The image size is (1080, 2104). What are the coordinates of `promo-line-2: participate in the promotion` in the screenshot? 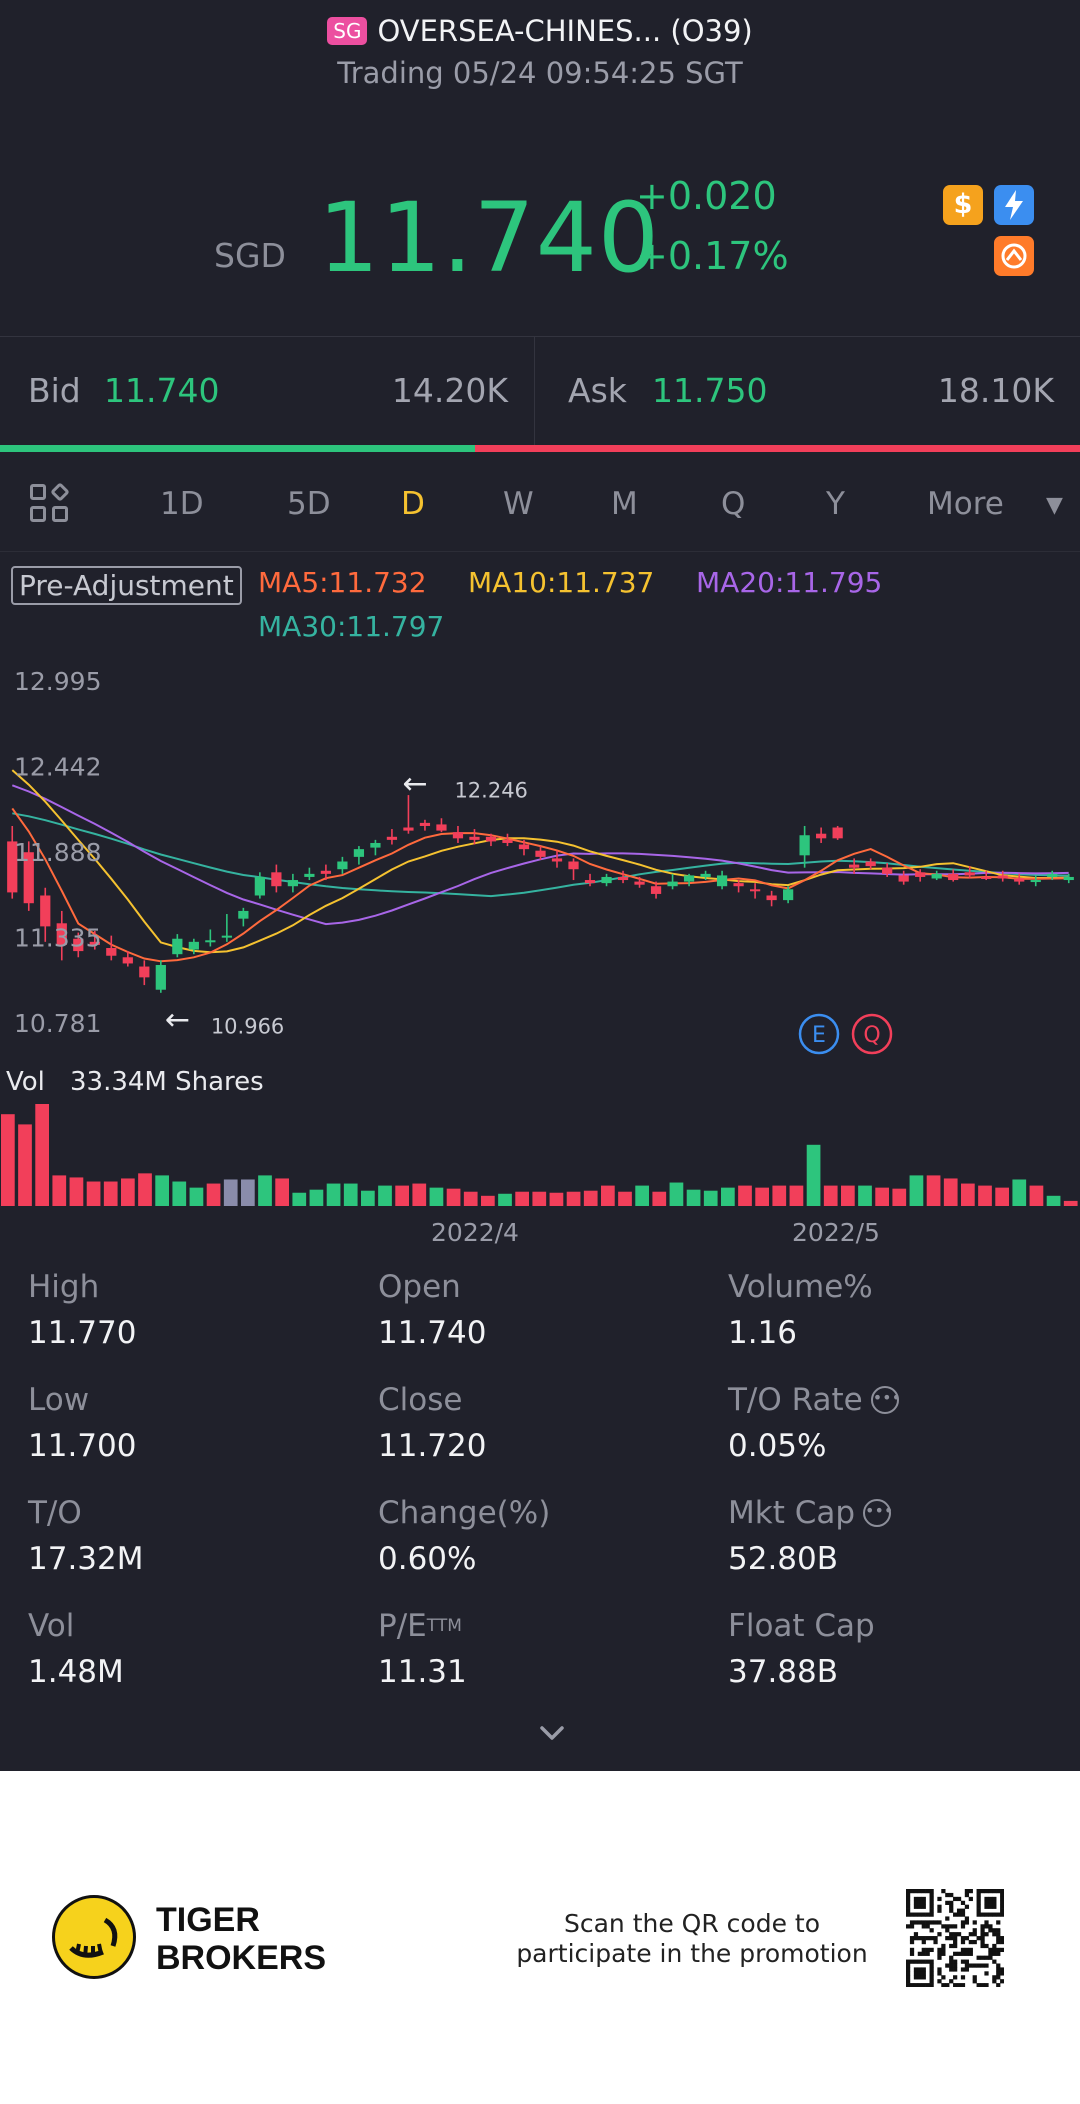 It's located at (692, 1953).